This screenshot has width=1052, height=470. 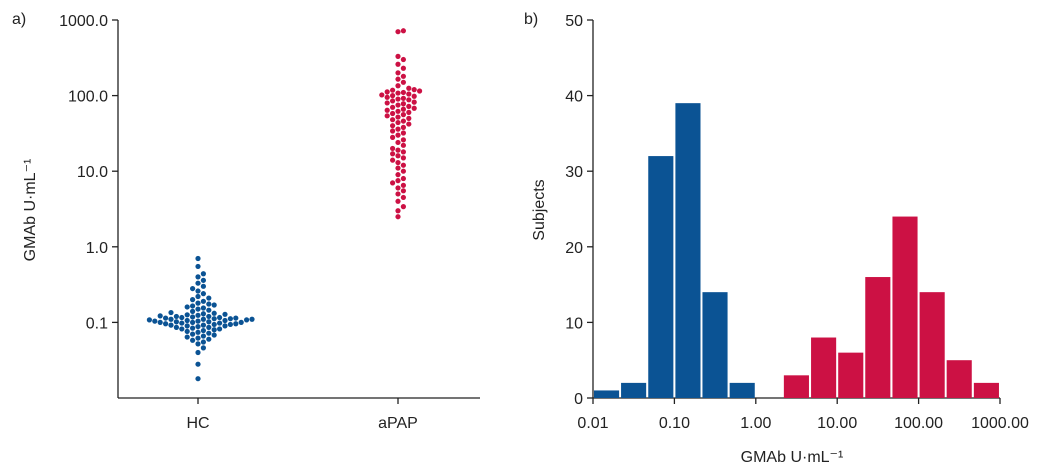 I want to click on panel-a-label: a), so click(x=19, y=19).